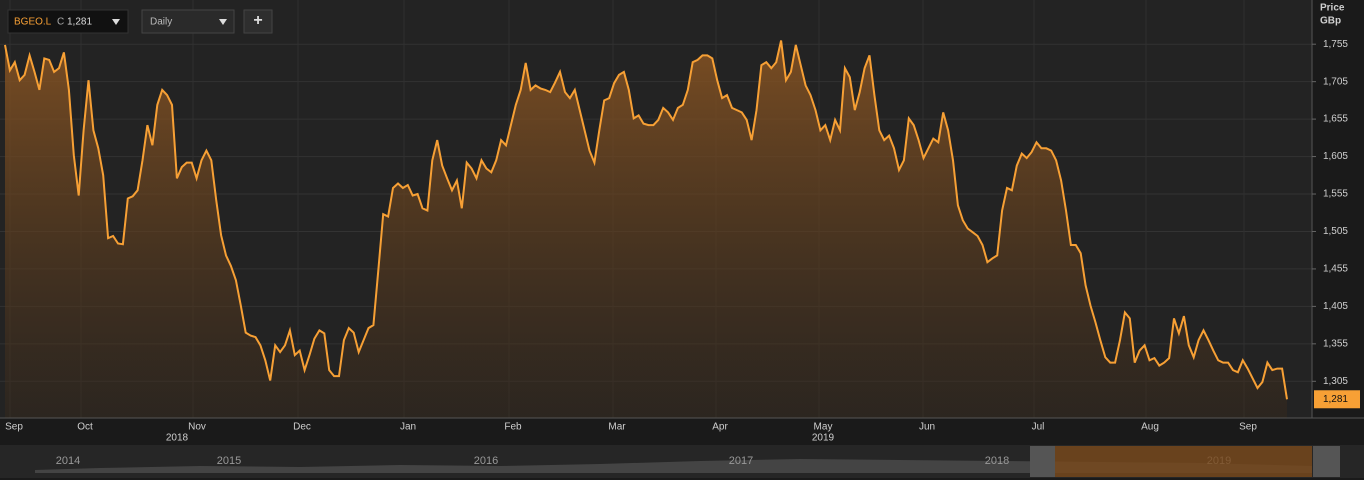 The image size is (1364, 480). I want to click on interval: Daily, so click(161, 22).